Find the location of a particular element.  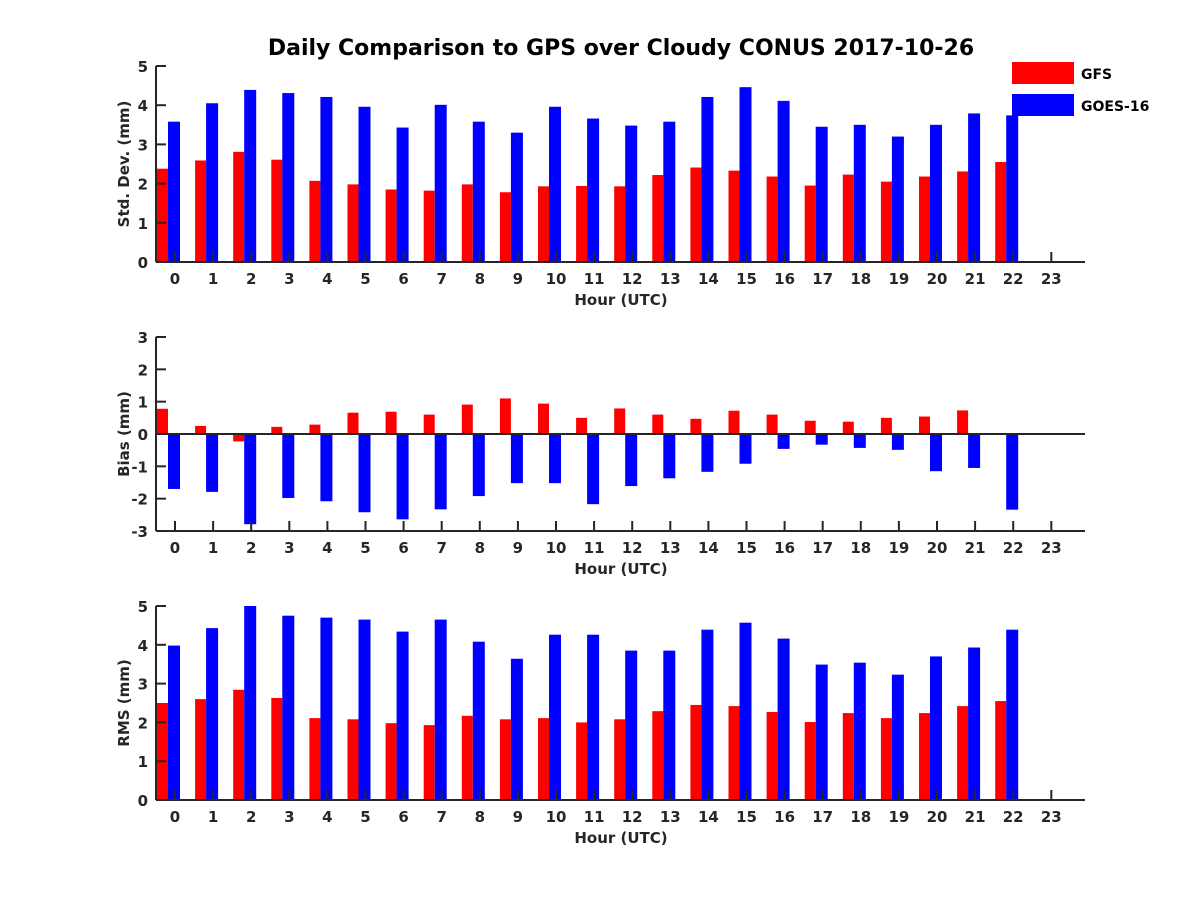

bar-stddev-goes16-h3 is located at coordinates (288, 177).